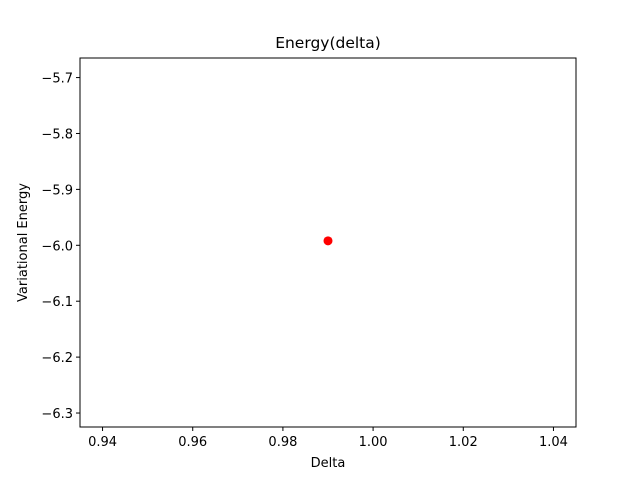 This screenshot has width=640, height=485. I want to click on y-tick-label: −5.7, so click(57, 79).